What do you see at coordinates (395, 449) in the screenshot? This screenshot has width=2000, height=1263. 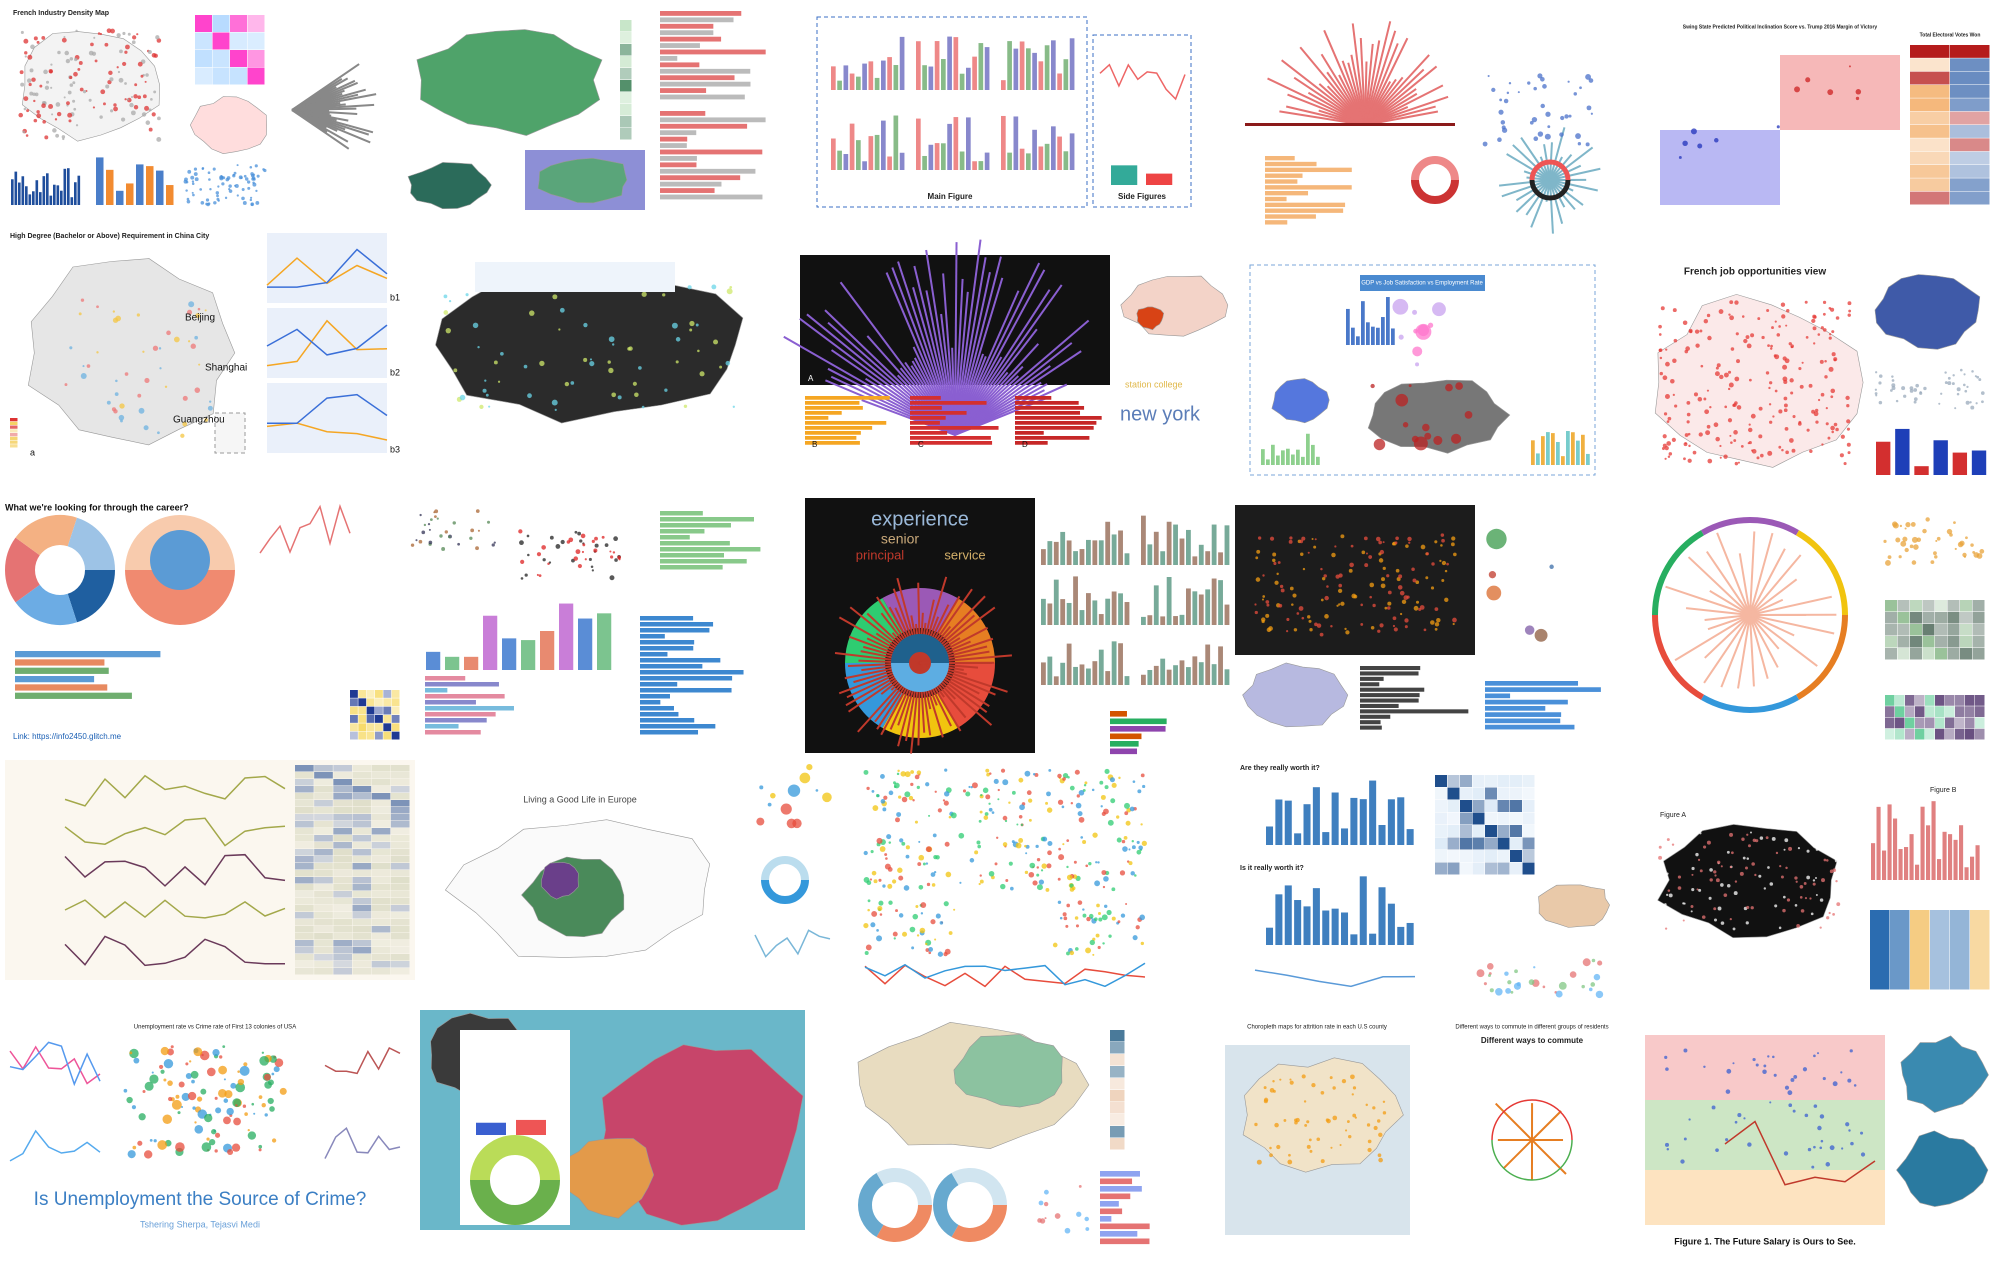 I see `label: b3` at bounding box center [395, 449].